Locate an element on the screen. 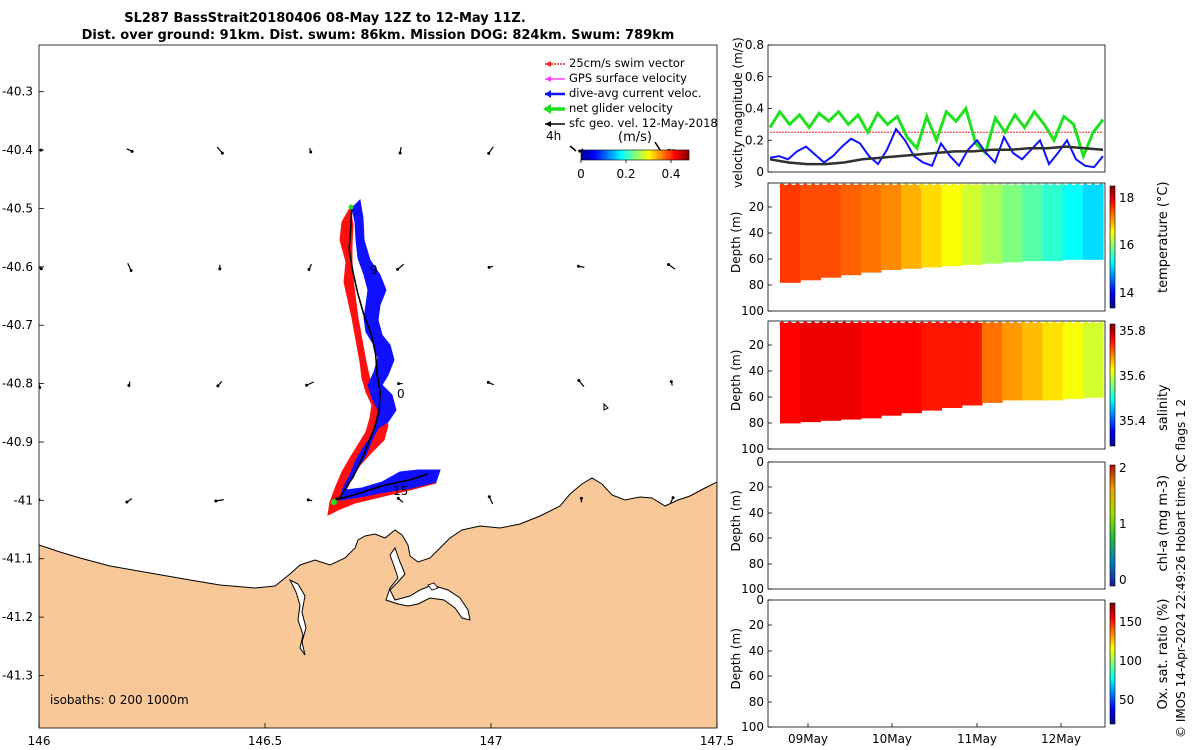  velocity-y-ticks: 0 0.2 0.4 0.6 0.8 is located at coordinates (758, 108).